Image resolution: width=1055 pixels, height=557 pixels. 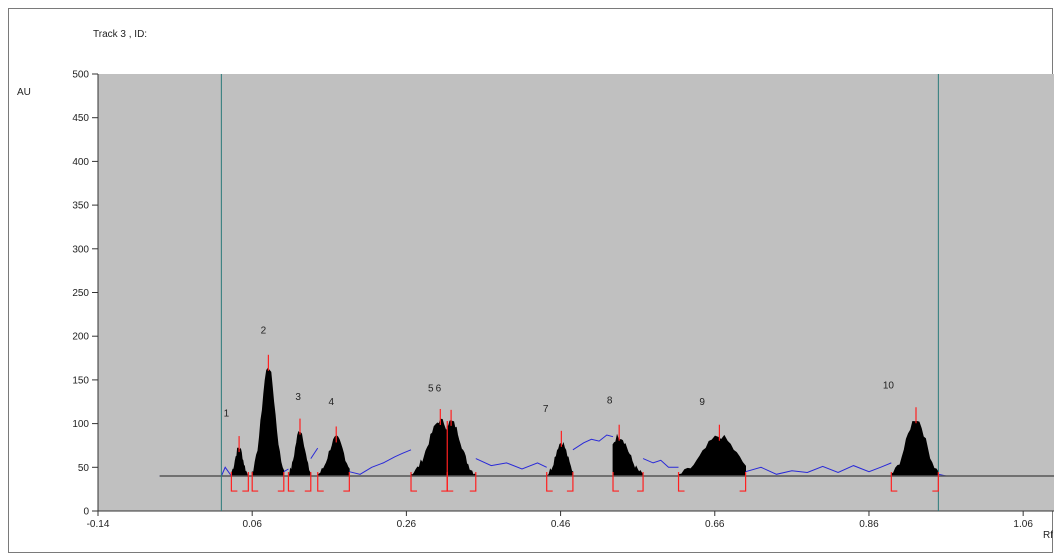 What do you see at coordinates (889, 386) in the screenshot?
I see `peak-label-10: 10` at bounding box center [889, 386].